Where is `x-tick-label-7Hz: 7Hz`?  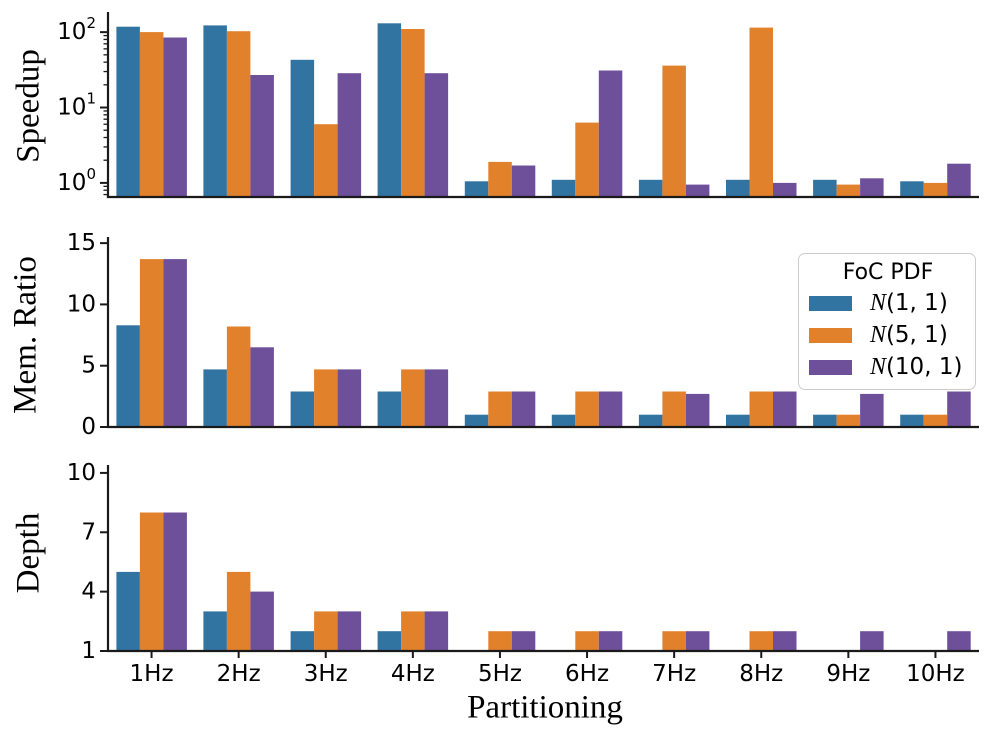 x-tick-label-7Hz: 7Hz is located at coordinates (674, 674).